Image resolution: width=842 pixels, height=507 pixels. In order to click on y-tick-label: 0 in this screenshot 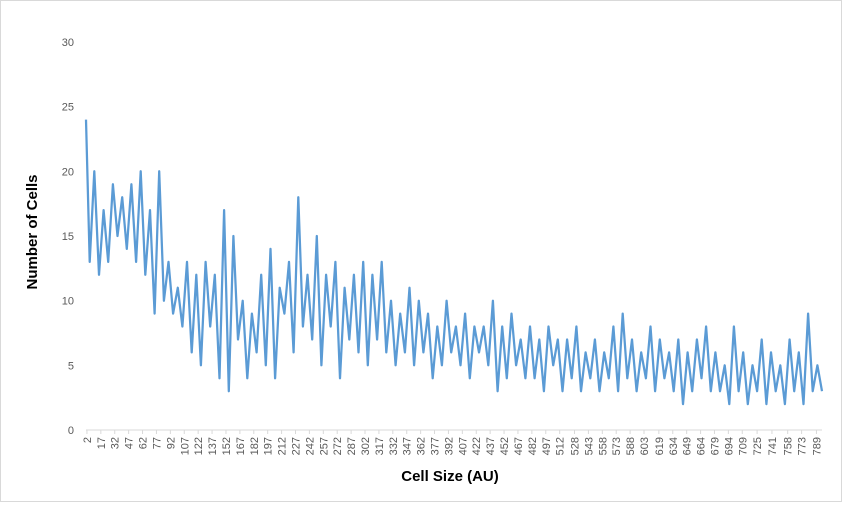, I will do `click(71, 431)`.